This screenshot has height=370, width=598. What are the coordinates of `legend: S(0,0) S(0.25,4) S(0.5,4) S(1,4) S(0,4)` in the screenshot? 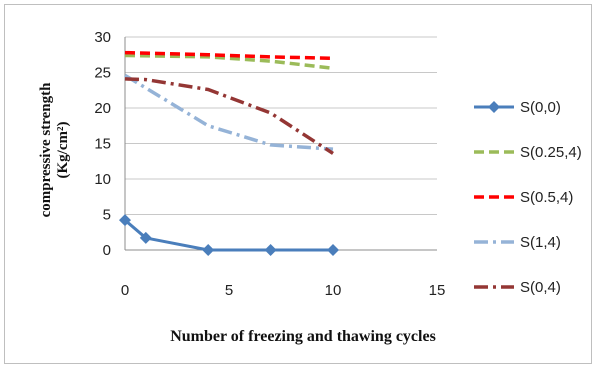 It's located at (528, 197).